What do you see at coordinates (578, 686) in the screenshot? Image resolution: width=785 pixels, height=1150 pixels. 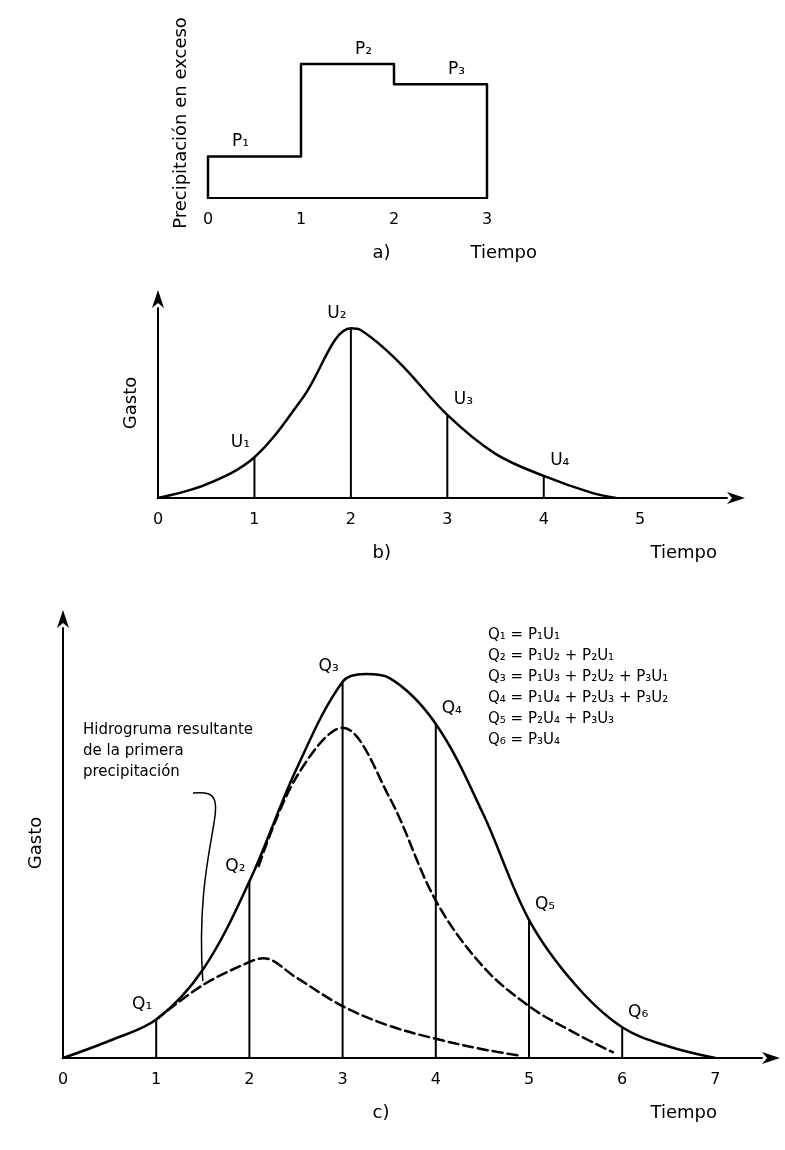 I see `annotation: Q₁ = P₁U₁ Q₂ = P₁U₂ + P₂U₁ Q₃ = P₁U₃ + P₂U₂ + P₃U₁ Q₄ = P₁U₄ + P₂U₃ + P₃U₂ Q₅ = P₂U₄ + P₃U₃ Q₆ = P₃U₄` at bounding box center [578, 686].